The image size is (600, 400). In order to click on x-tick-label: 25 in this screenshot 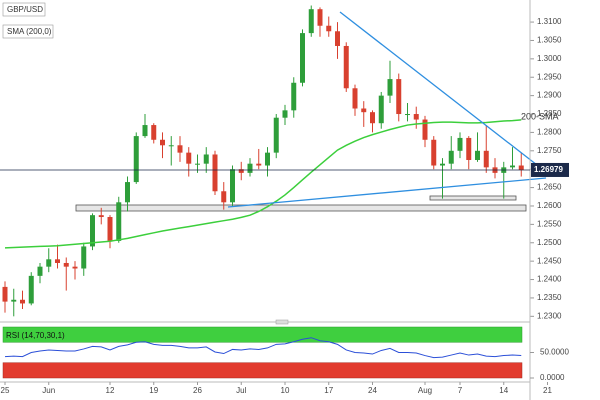, I will do `click(5, 390)`.